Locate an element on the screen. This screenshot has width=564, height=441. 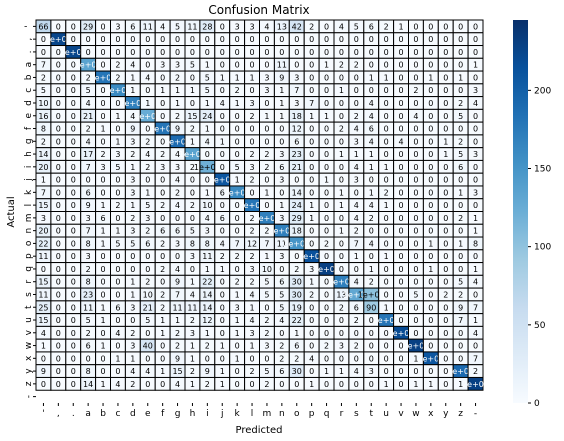
y-tick-label: i is located at coordinates (29, 167).